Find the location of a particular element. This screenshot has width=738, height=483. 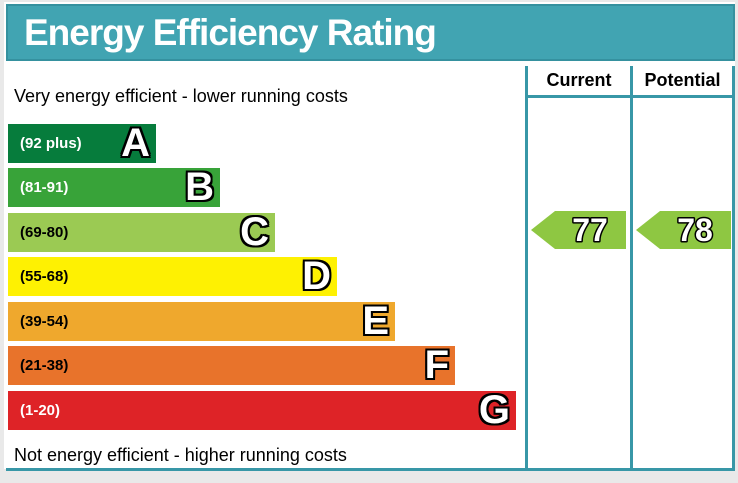

column-header-potential: Potential is located at coordinates (682, 80).